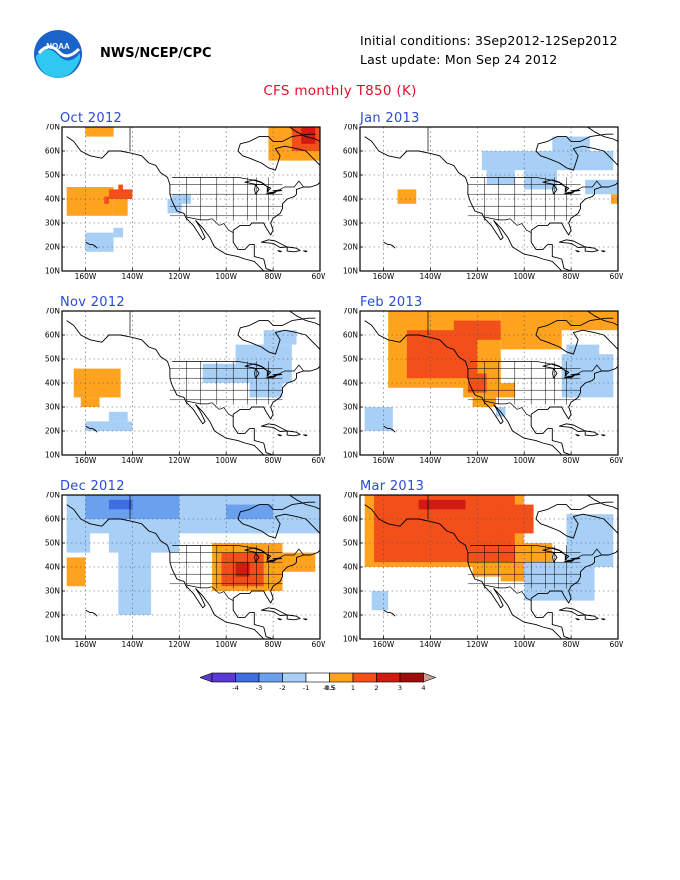 The image size is (680, 880). I want to click on colorbar-tick-label: -1, so click(306, 688).